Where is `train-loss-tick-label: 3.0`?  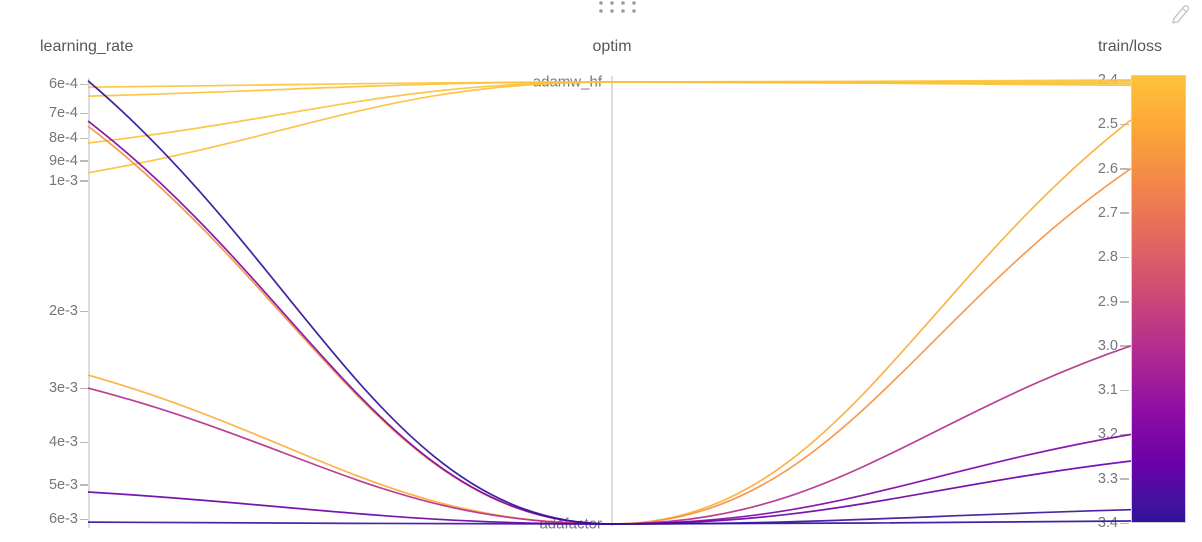
train-loss-tick-label: 3.0 is located at coordinates (1107, 345).